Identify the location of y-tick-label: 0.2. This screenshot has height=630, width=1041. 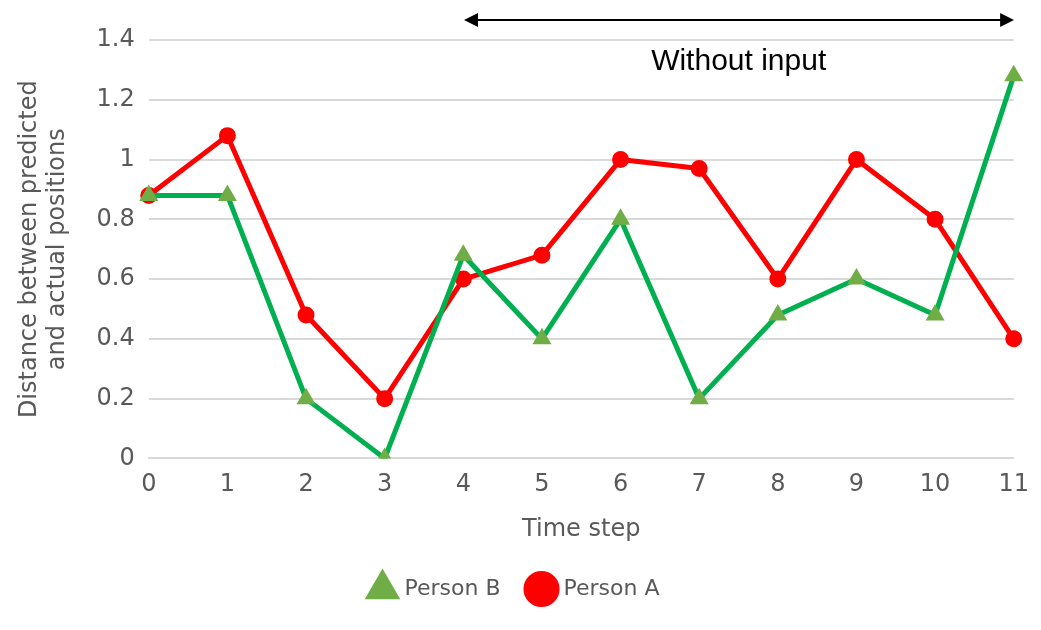
(115, 396).